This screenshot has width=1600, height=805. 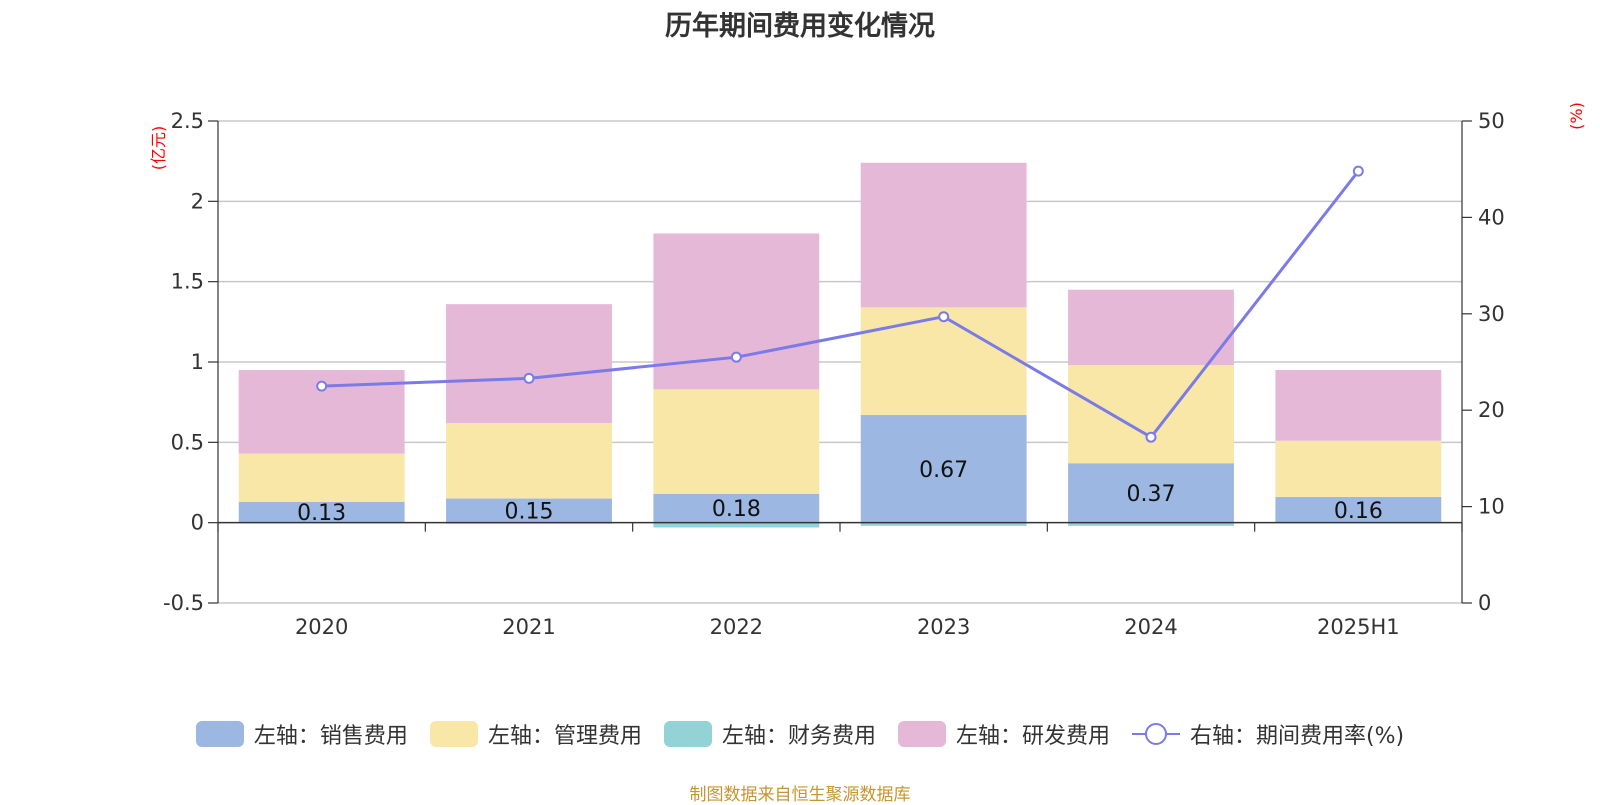 I want to click on data-label: 0.13, so click(x=321, y=513).